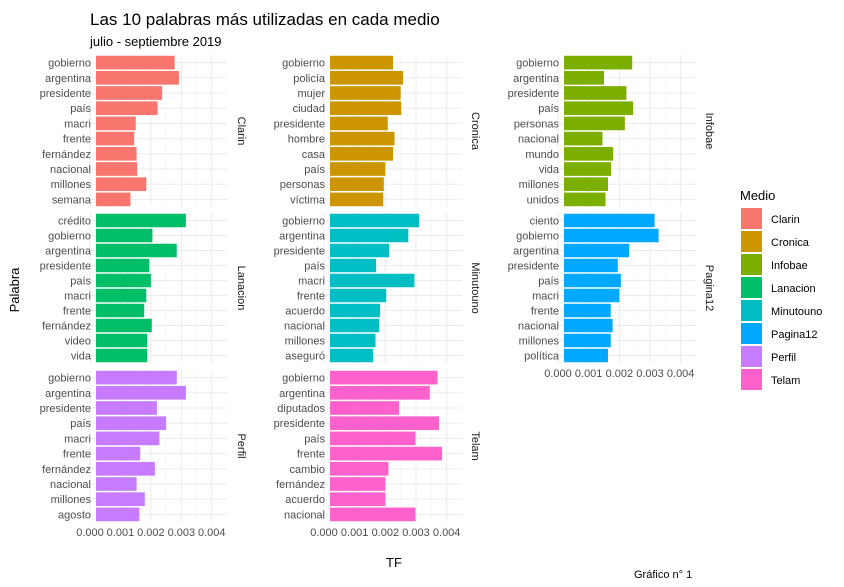  I want to click on bar-telam-fernández, so click(358, 484).